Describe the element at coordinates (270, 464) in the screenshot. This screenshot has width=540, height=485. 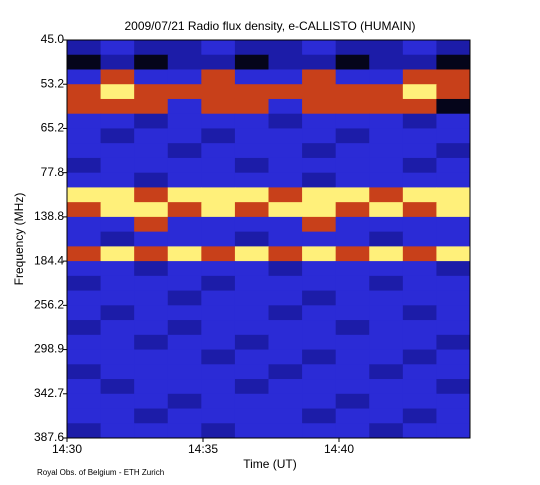
I see `x-axis-label: Time (UT)` at that location.